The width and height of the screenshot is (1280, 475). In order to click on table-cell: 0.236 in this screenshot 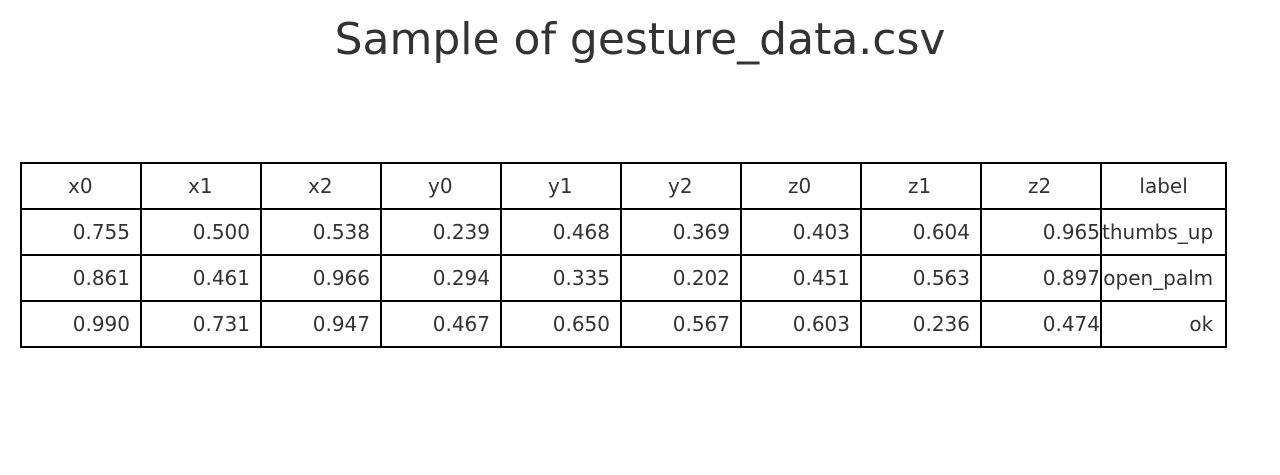, I will do `click(921, 324)`.